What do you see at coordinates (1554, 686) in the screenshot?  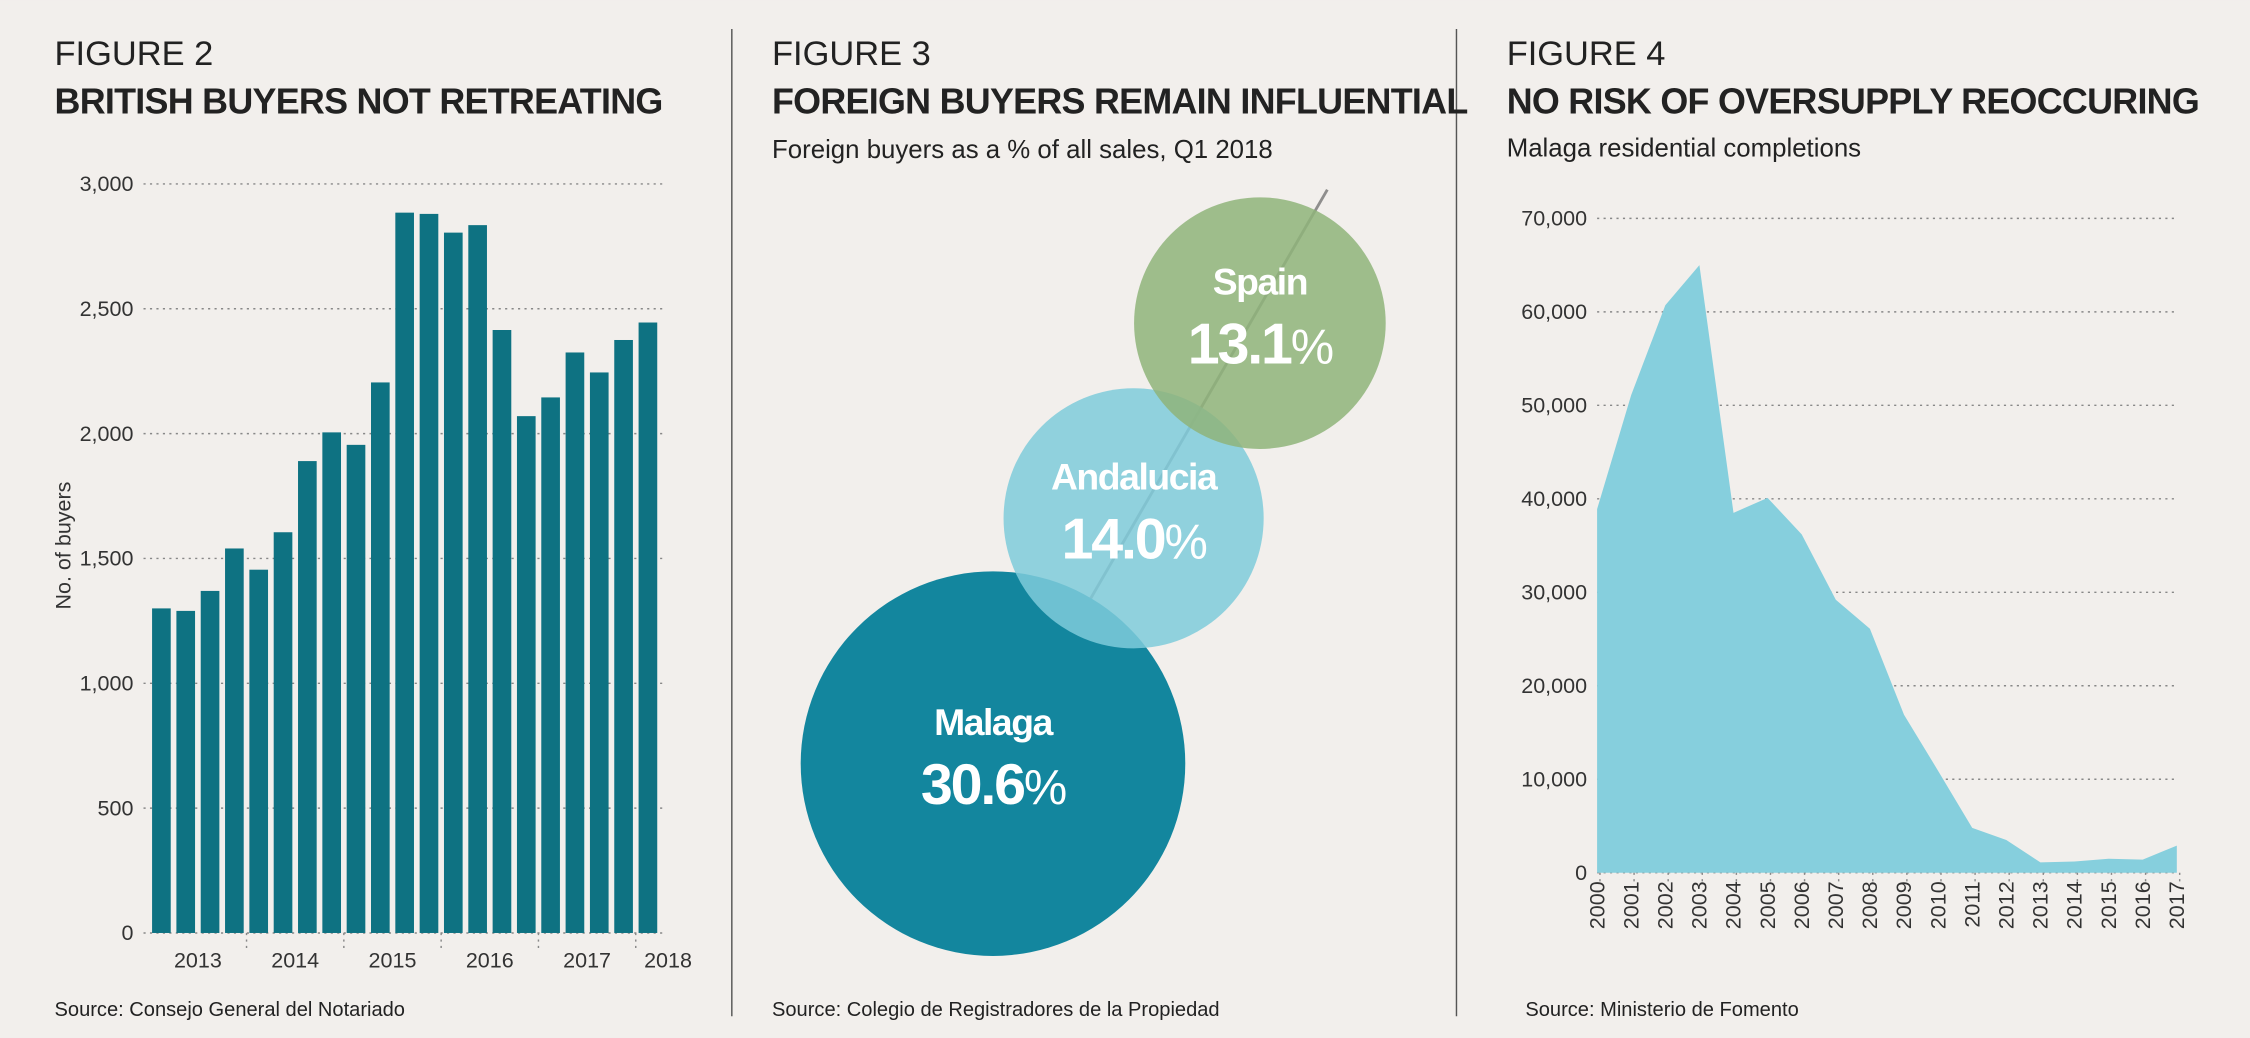 I see `y-tick-label: 20,000` at bounding box center [1554, 686].